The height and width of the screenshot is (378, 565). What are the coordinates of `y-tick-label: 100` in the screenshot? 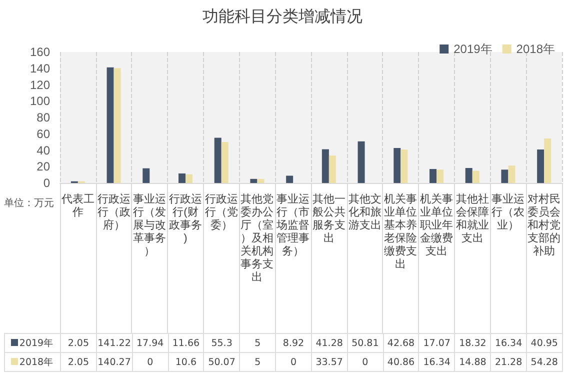 It's located at (40, 101).